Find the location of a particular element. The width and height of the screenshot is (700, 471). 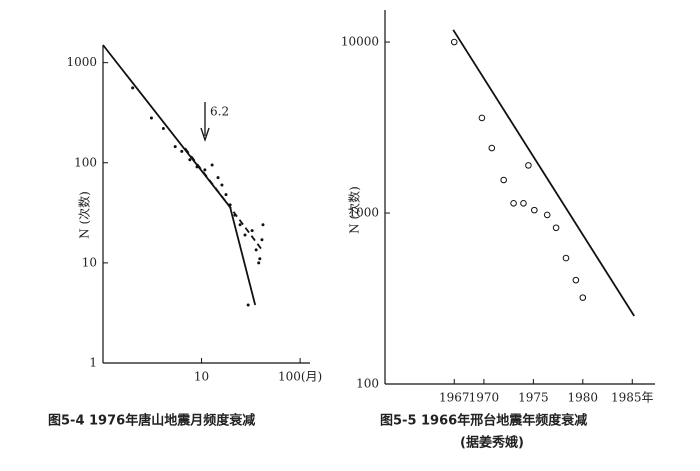

annotation-arrowhead is located at coordinates (205, 135).